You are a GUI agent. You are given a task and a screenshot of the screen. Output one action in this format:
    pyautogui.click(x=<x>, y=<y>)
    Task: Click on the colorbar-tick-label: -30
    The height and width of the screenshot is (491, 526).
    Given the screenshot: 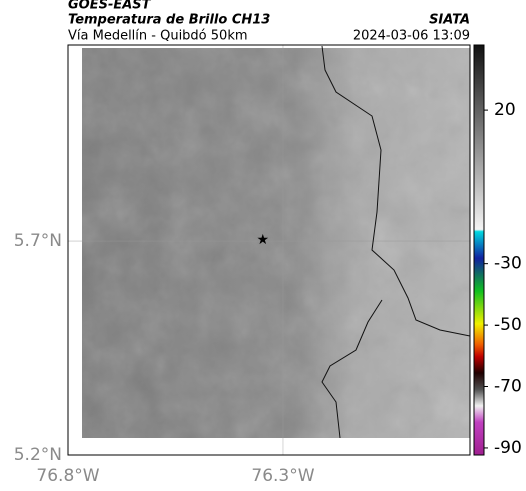 What is the action you would take?
    pyautogui.click(x=508, y=264)
    